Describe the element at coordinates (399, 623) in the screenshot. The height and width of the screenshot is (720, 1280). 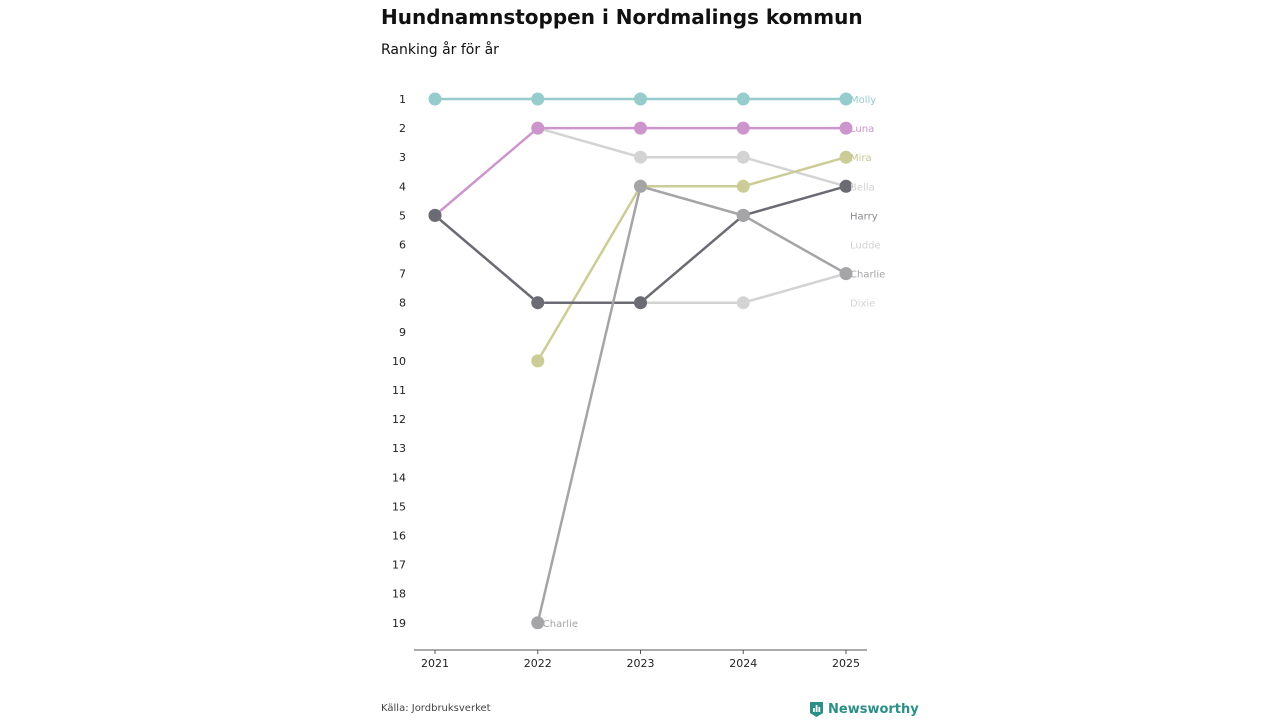
I see `y-tick-label: 19` at that location.